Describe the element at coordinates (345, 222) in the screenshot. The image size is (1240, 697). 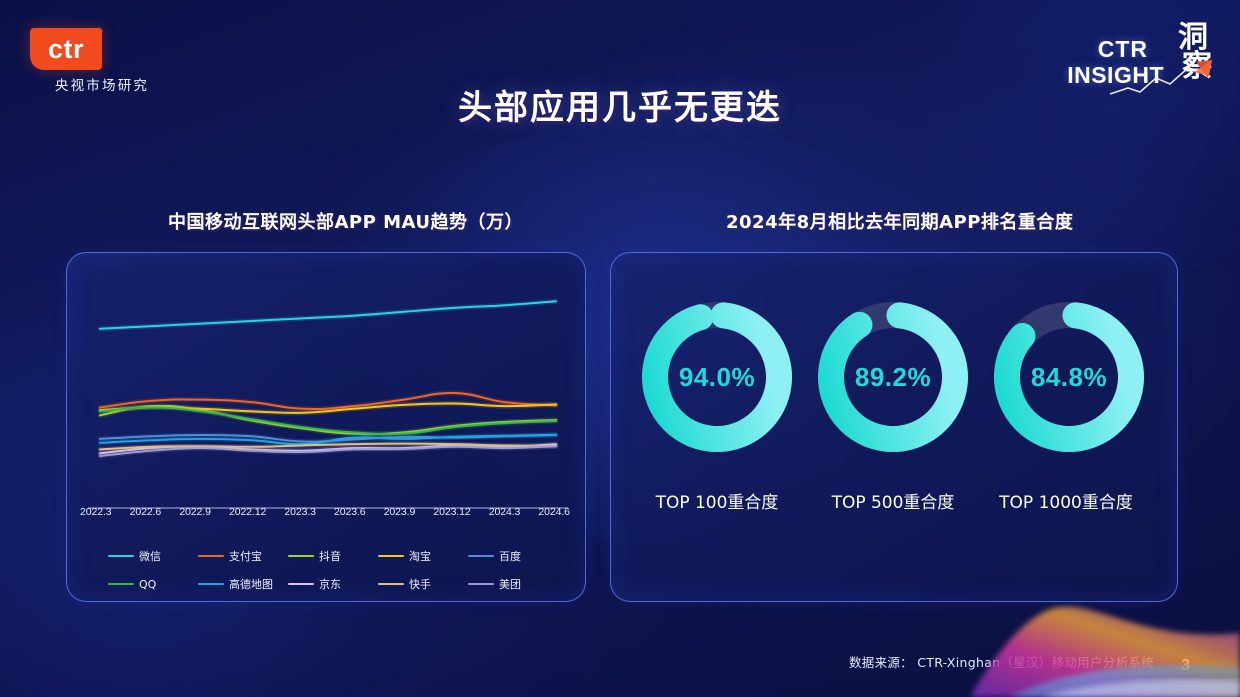
I see `left-chart-heading: 中国移动互联网头部APP MAU趋势（万）` at that location.